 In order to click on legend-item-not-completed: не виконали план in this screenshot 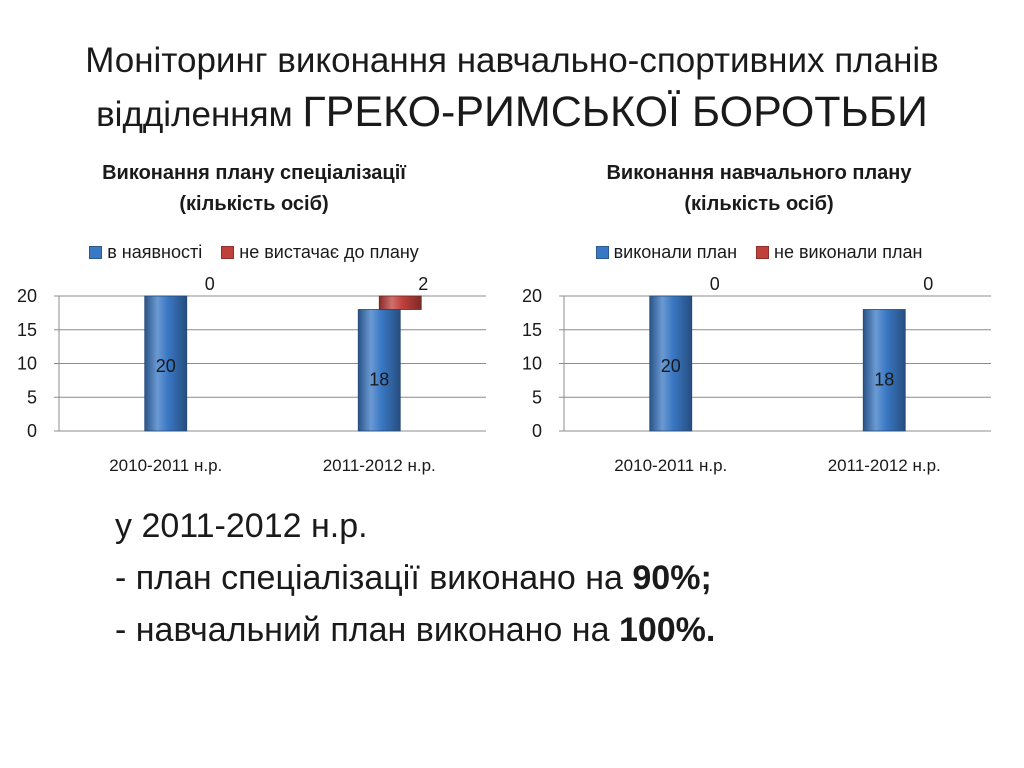, I will do `click(839, 252)`.